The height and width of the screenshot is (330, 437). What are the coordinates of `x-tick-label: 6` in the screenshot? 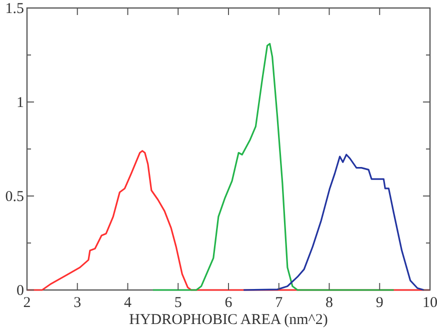 It's located at (228, 303).